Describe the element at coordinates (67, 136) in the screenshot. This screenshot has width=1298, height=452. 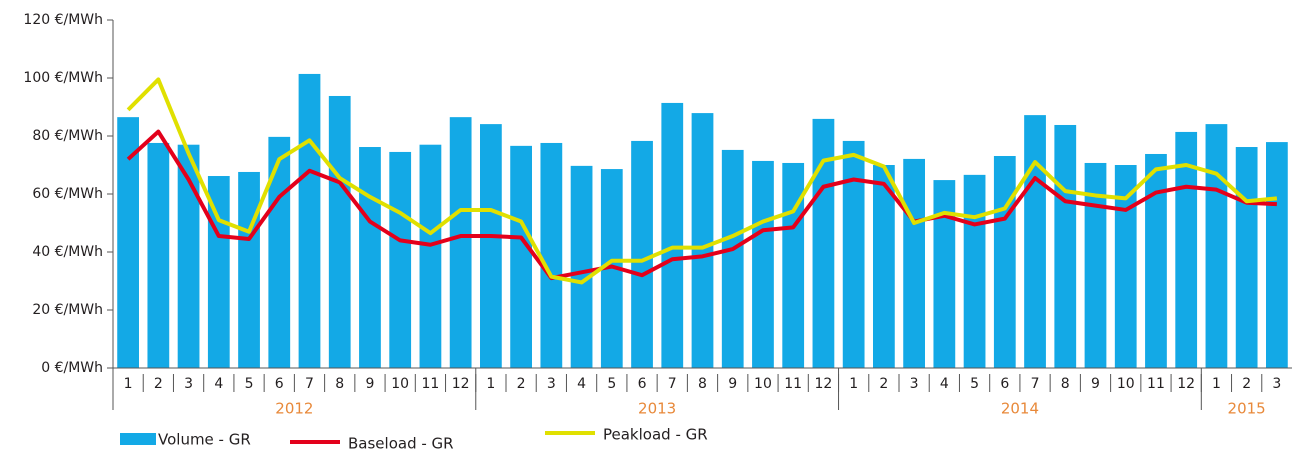
I see `y-tick-label: 80 €/MWh` at that location.